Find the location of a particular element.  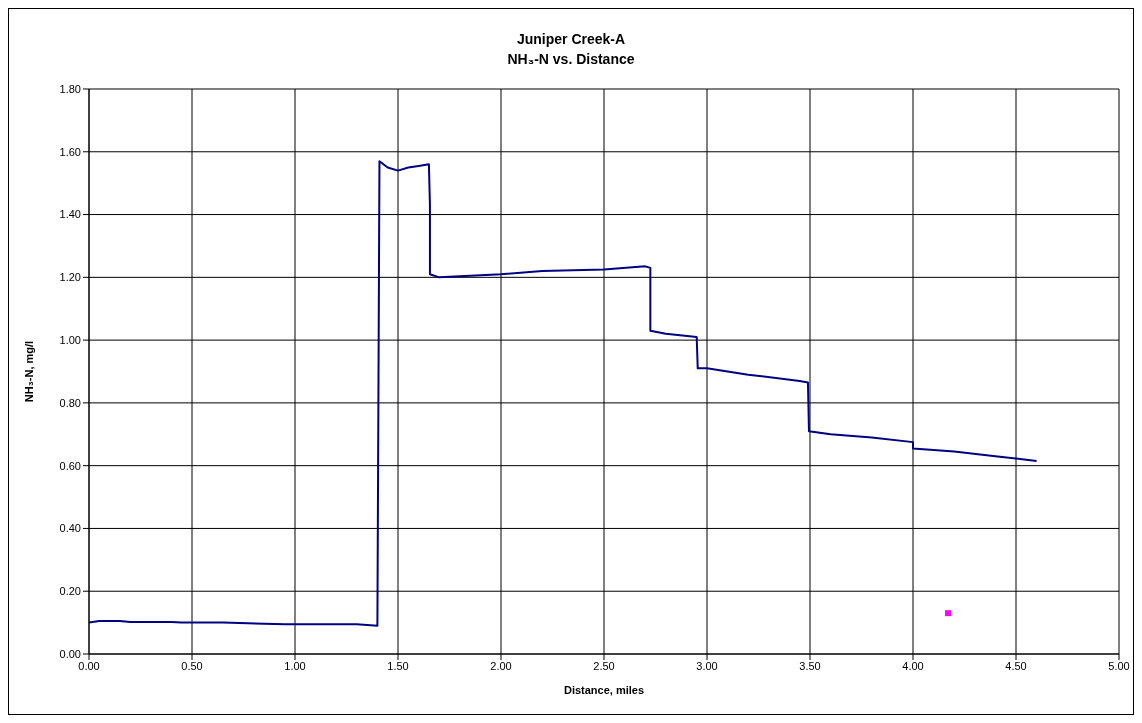

y-tick-label: 0.60 is located at coordinates (70, 465).